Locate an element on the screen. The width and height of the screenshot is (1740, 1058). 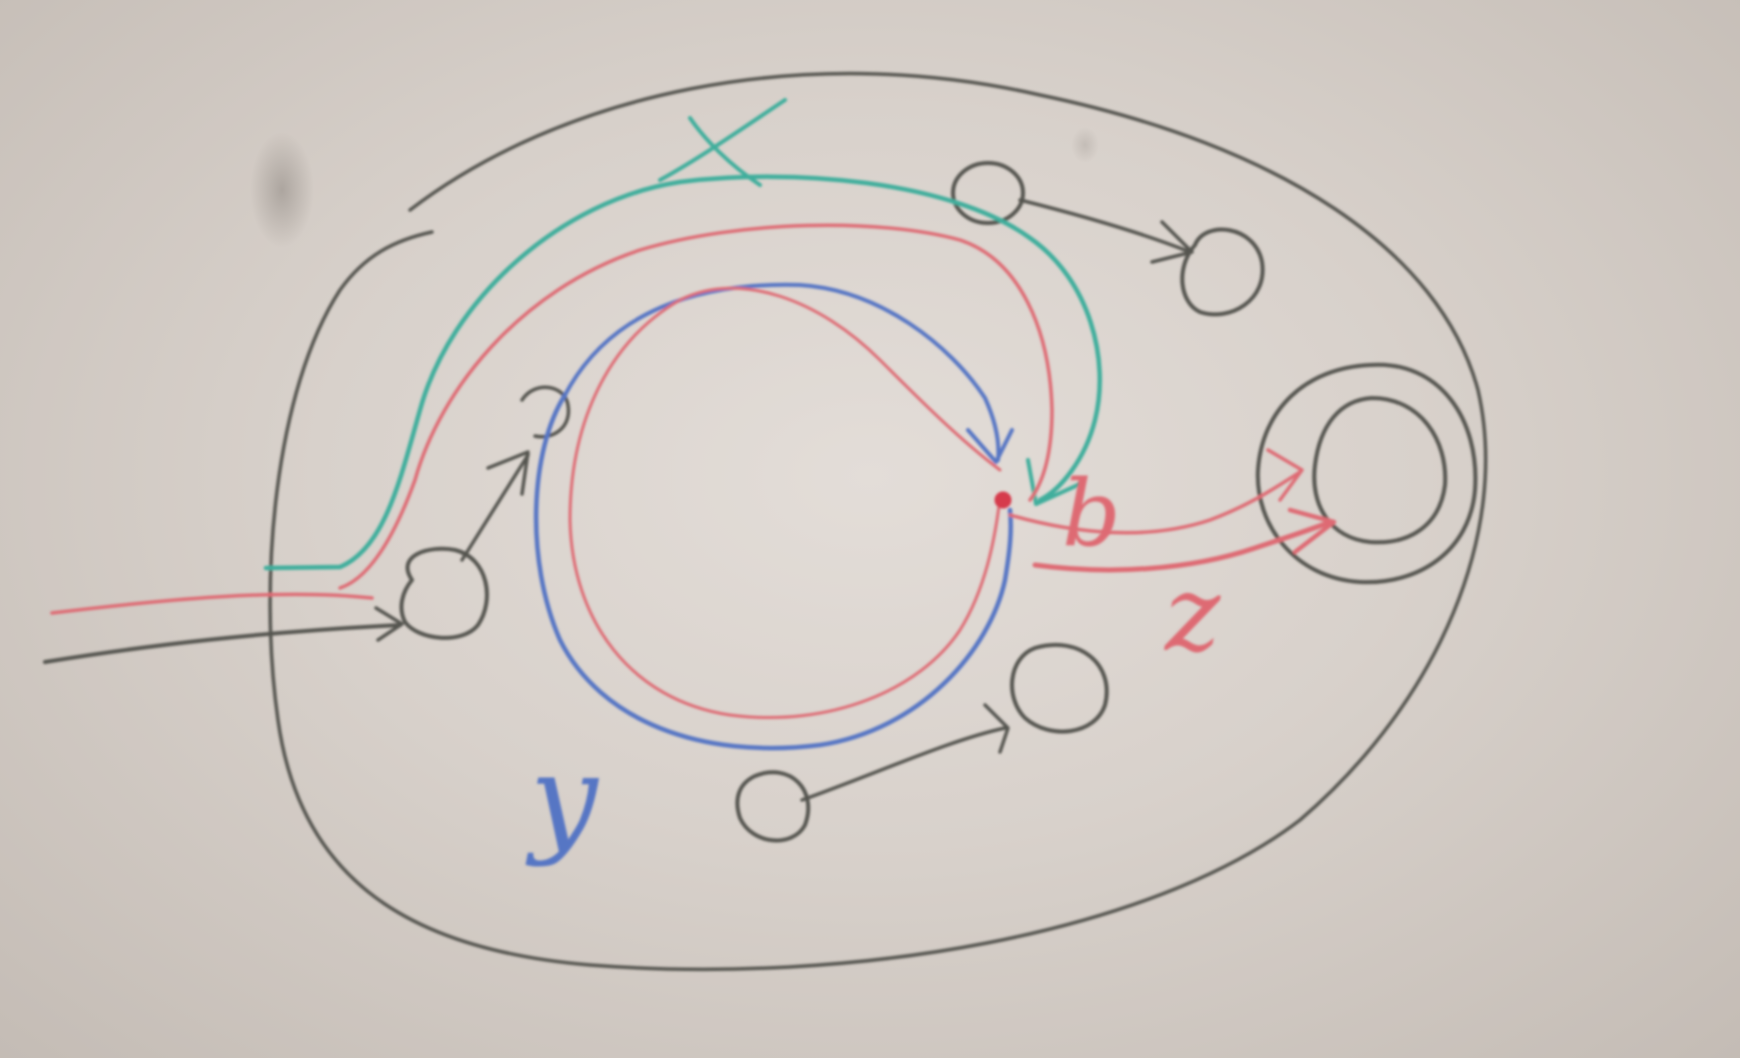
teal-arrowhead is located at coordinates (1054, 482).